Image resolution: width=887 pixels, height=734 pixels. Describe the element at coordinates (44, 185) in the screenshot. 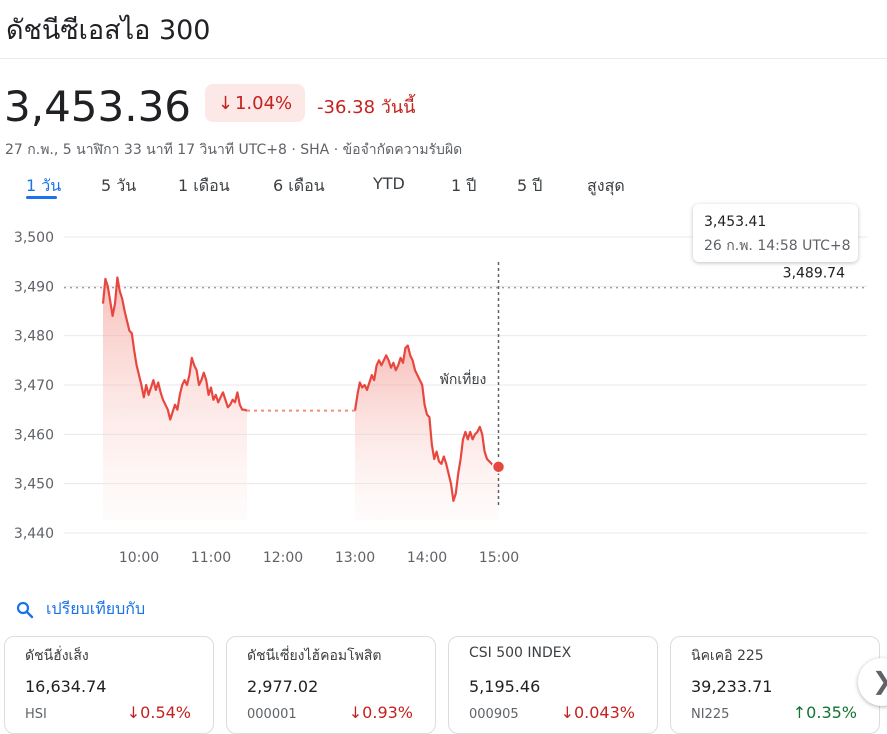

I see `tab-1d: 1 วัน` at that location.